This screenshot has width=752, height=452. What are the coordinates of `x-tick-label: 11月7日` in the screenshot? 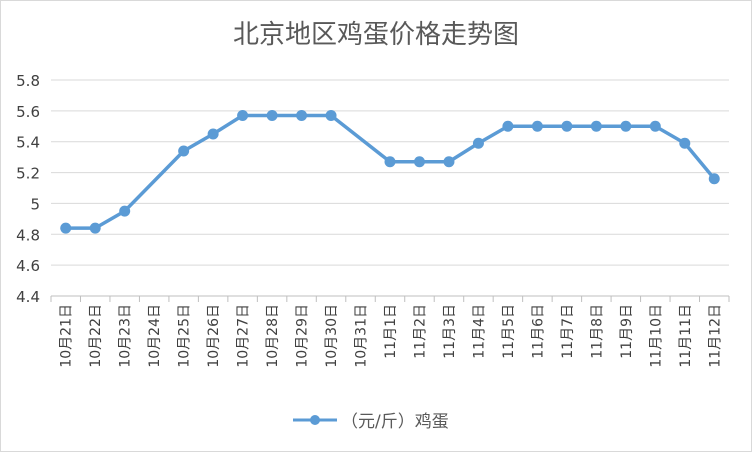 It's located at (568, 331).